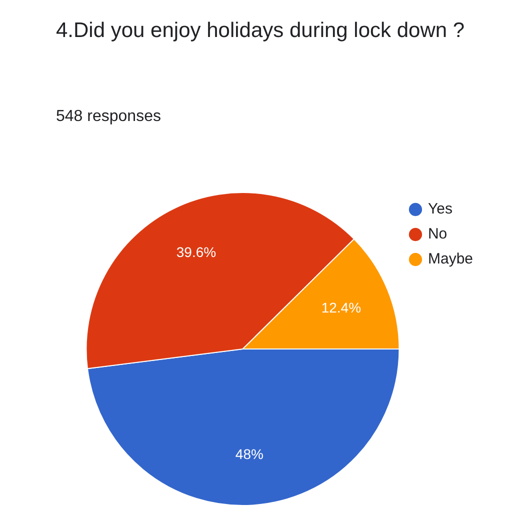 This screenshot has width=505, height=521. What do you see at coordinates (261, 31) in the screenshot?
I see `chart-title: 4.Did you enjoy holidays during lock down ?` at bounding box center [261, 31].